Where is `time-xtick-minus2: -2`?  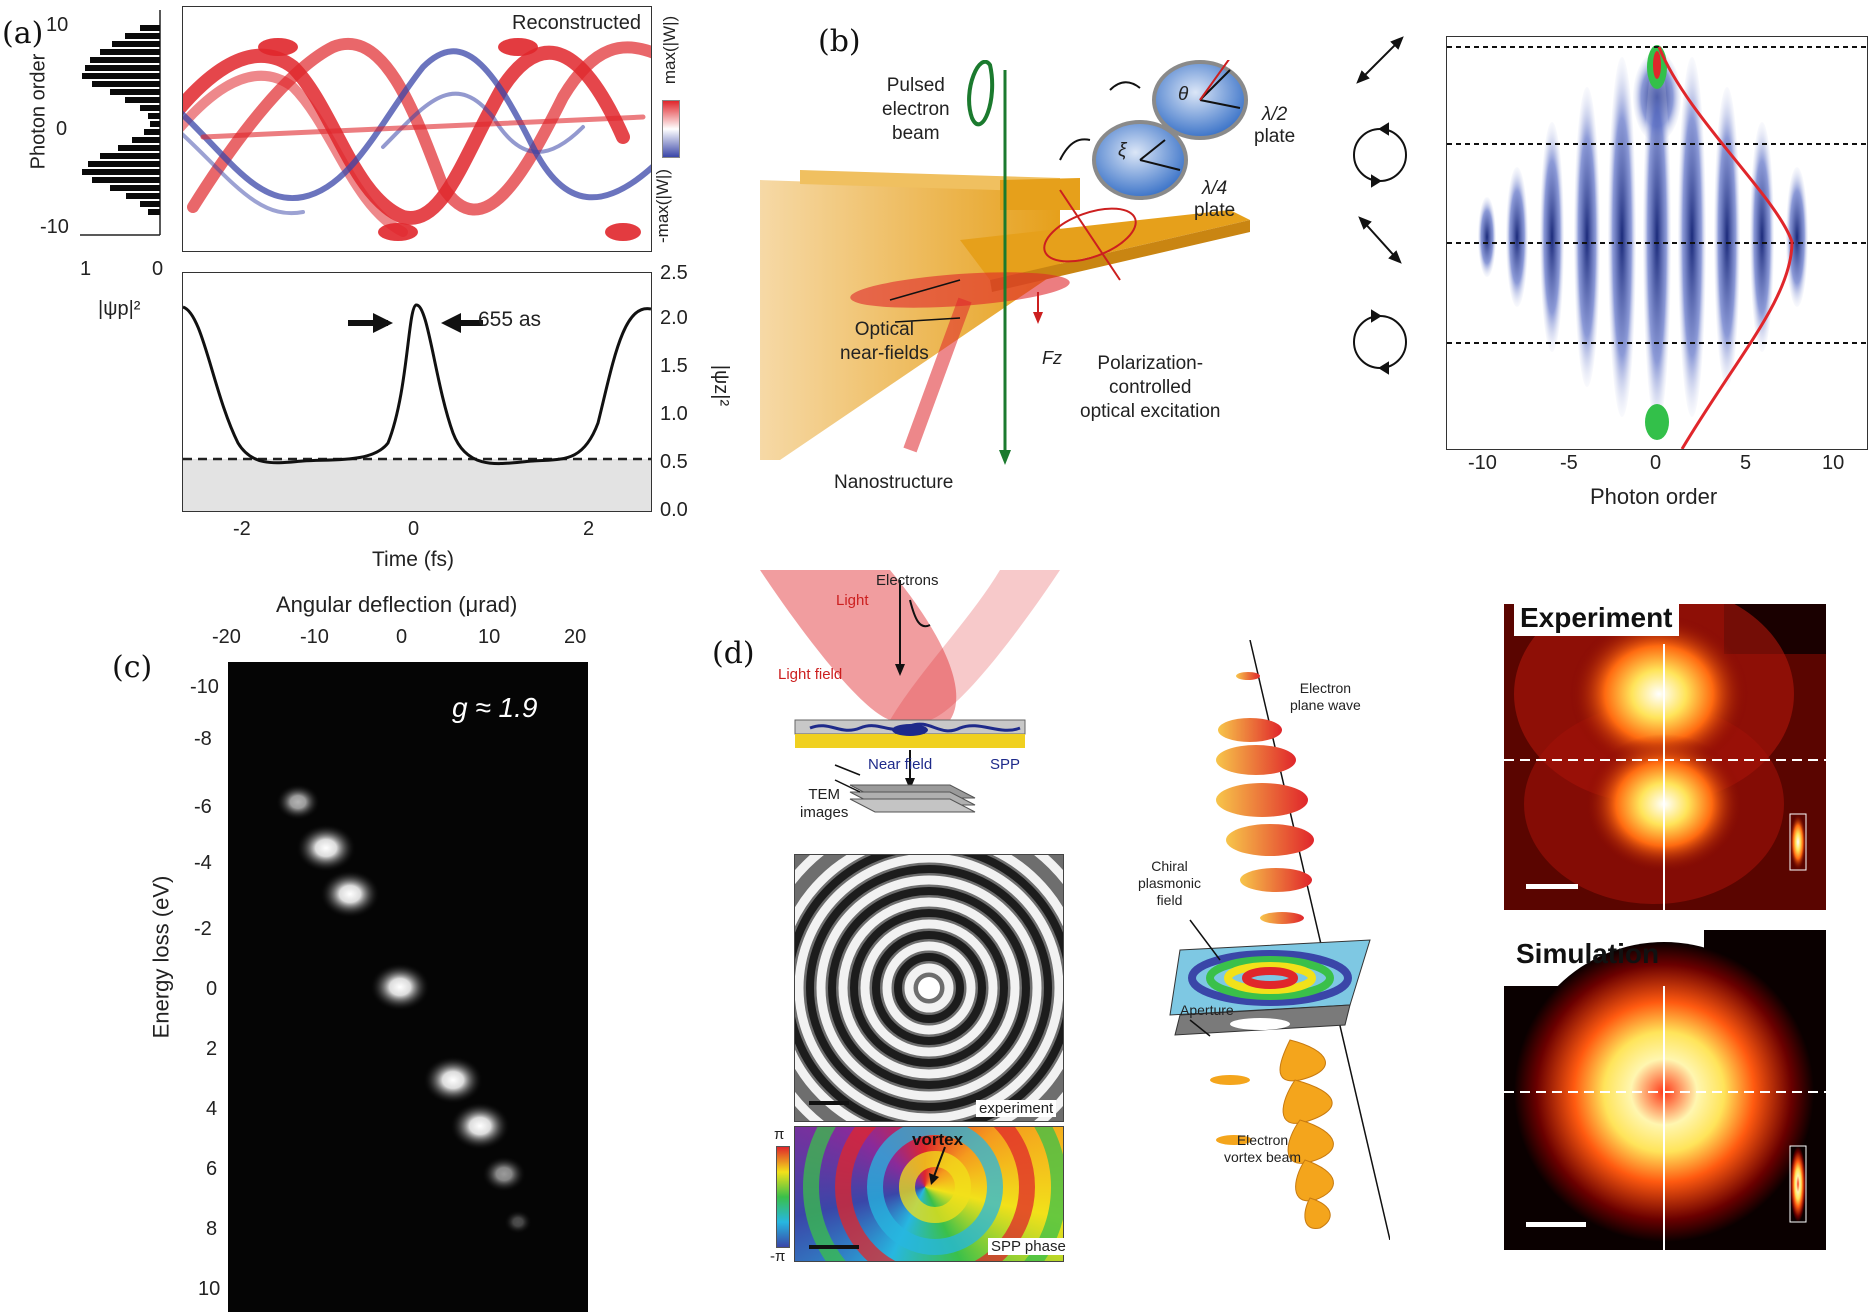
time-xtick-minus2: -2 is located at coordinates (242, 529).